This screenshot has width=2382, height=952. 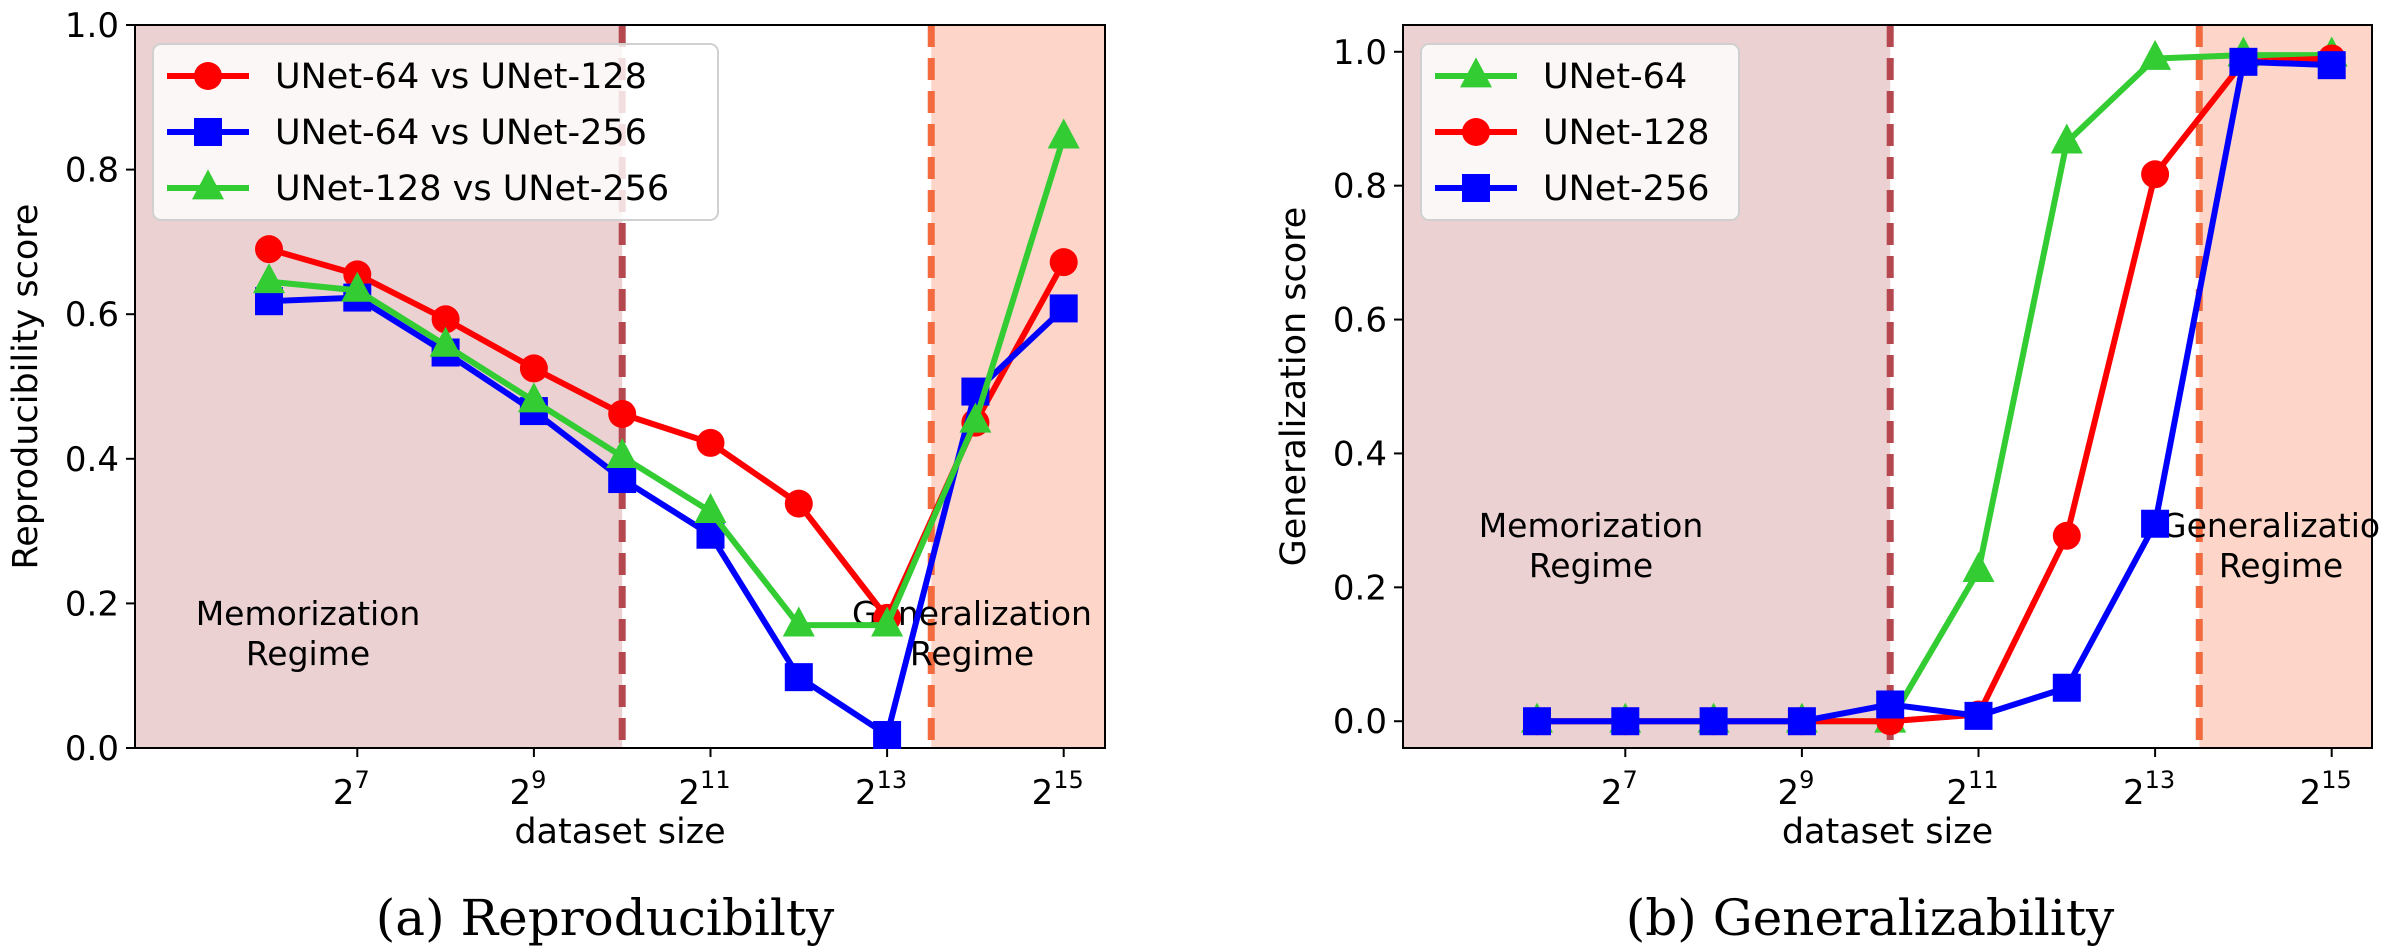 I want to click on legend: UNet-64 UNet-128 UNet-256, so click(x=1580, y=132).